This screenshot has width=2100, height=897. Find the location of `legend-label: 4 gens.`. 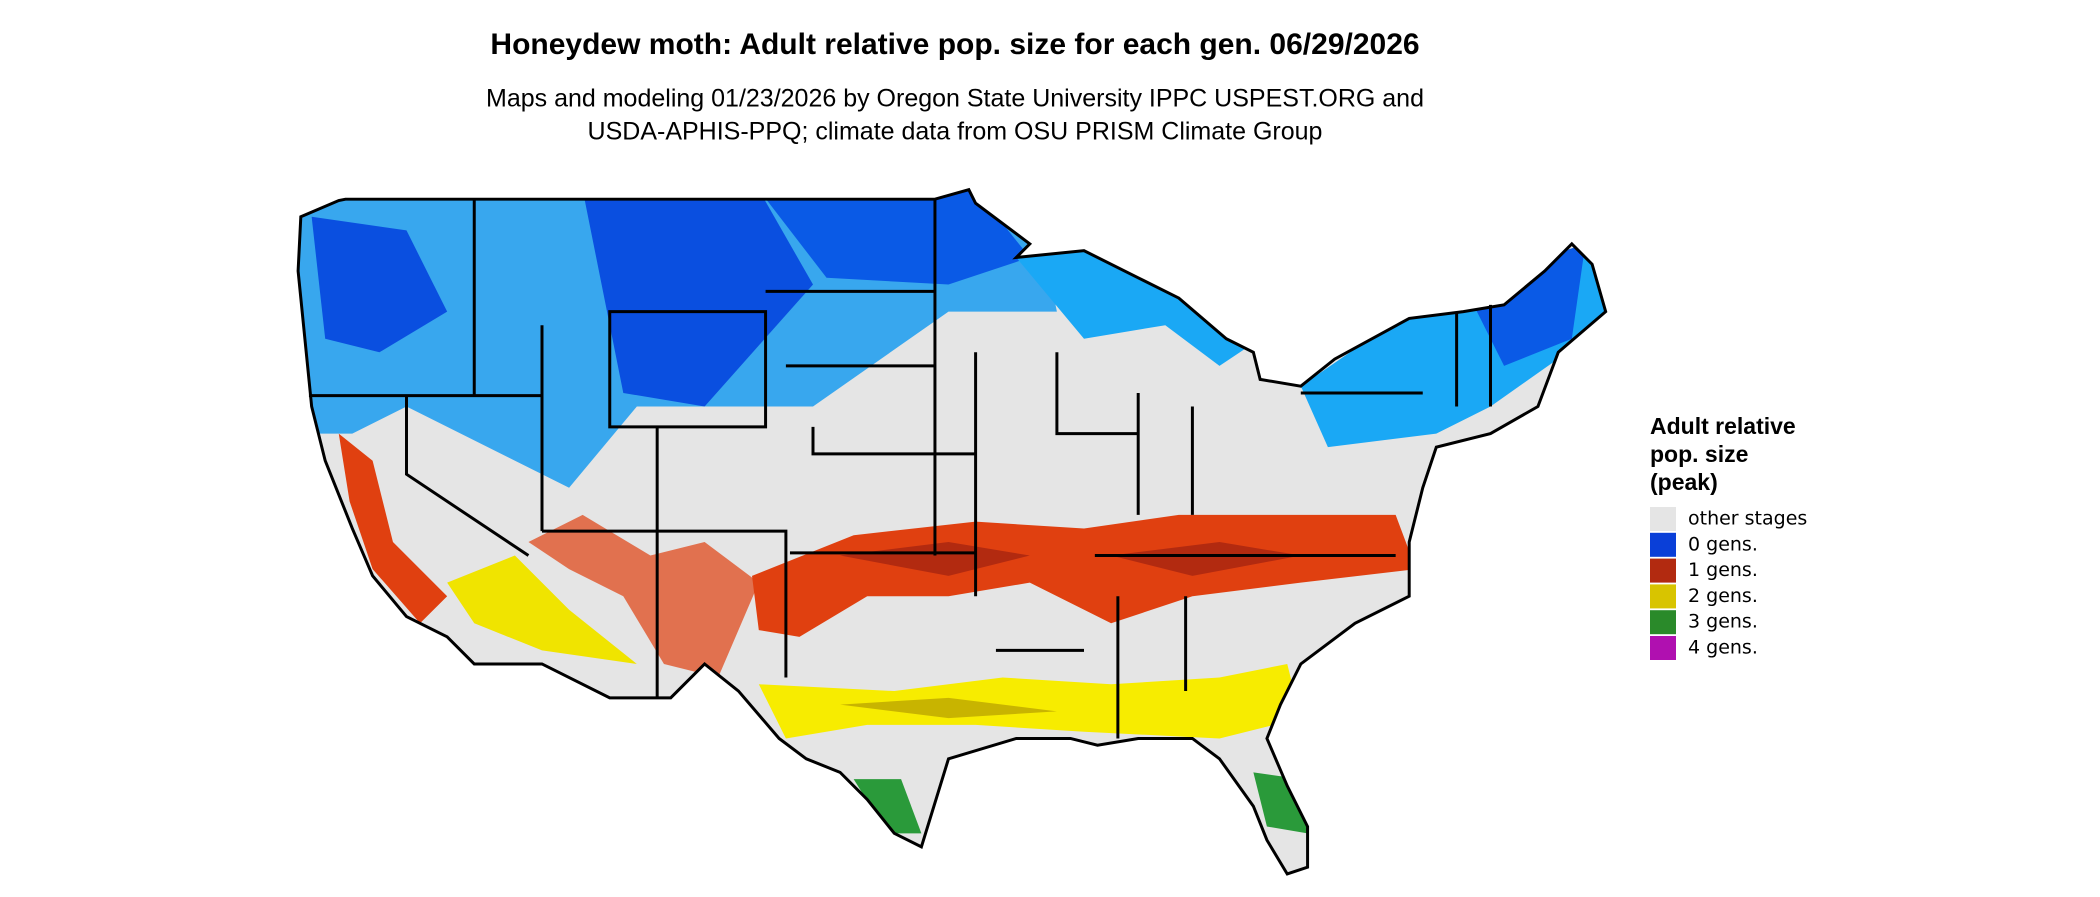

legend-label: 4 gens. is located at coordinates (1723, 648).